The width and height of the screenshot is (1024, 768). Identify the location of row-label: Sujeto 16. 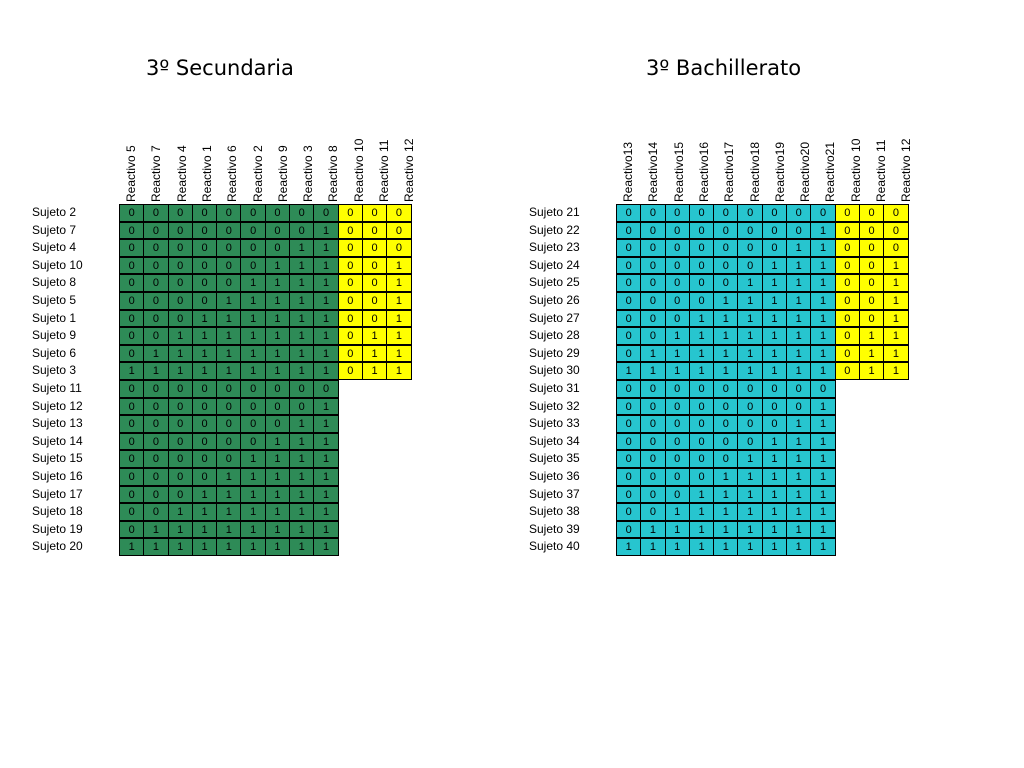
(57, 475).